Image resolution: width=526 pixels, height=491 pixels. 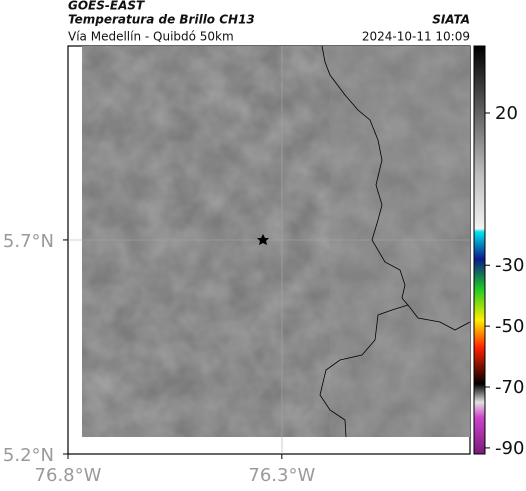 I want to click on title: Temperatura de Brillo CH13, so click(x=161, y=20).